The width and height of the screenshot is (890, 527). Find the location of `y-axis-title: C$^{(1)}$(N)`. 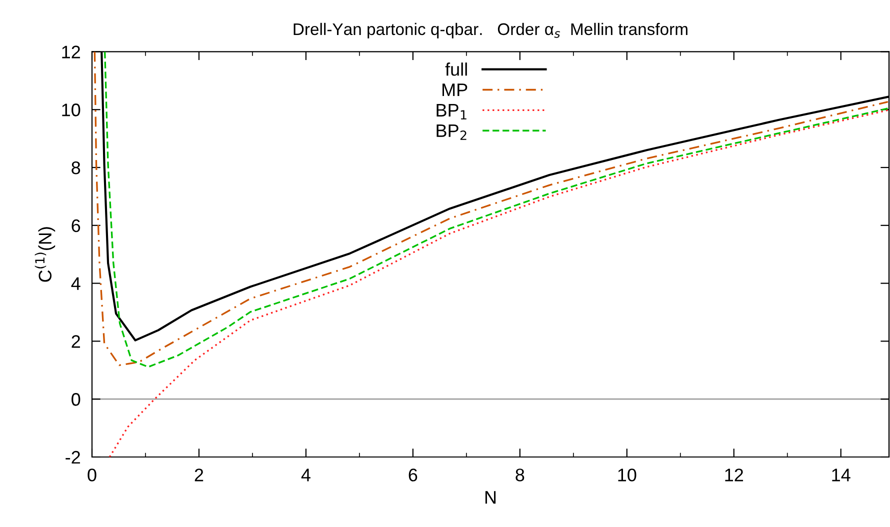

y-axis-title: C$^{(1)}$(N) is located at coordinates (45, 254).